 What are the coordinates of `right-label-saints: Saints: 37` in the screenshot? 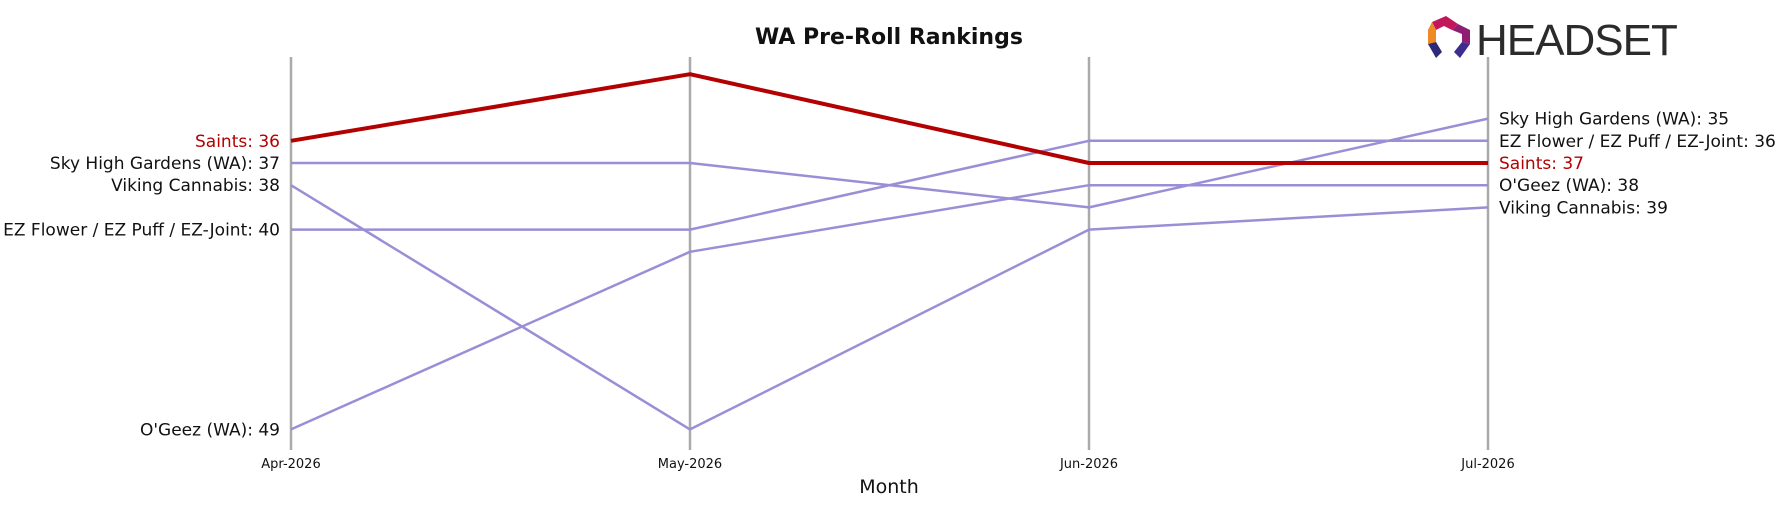 It's located at (1541, 164).